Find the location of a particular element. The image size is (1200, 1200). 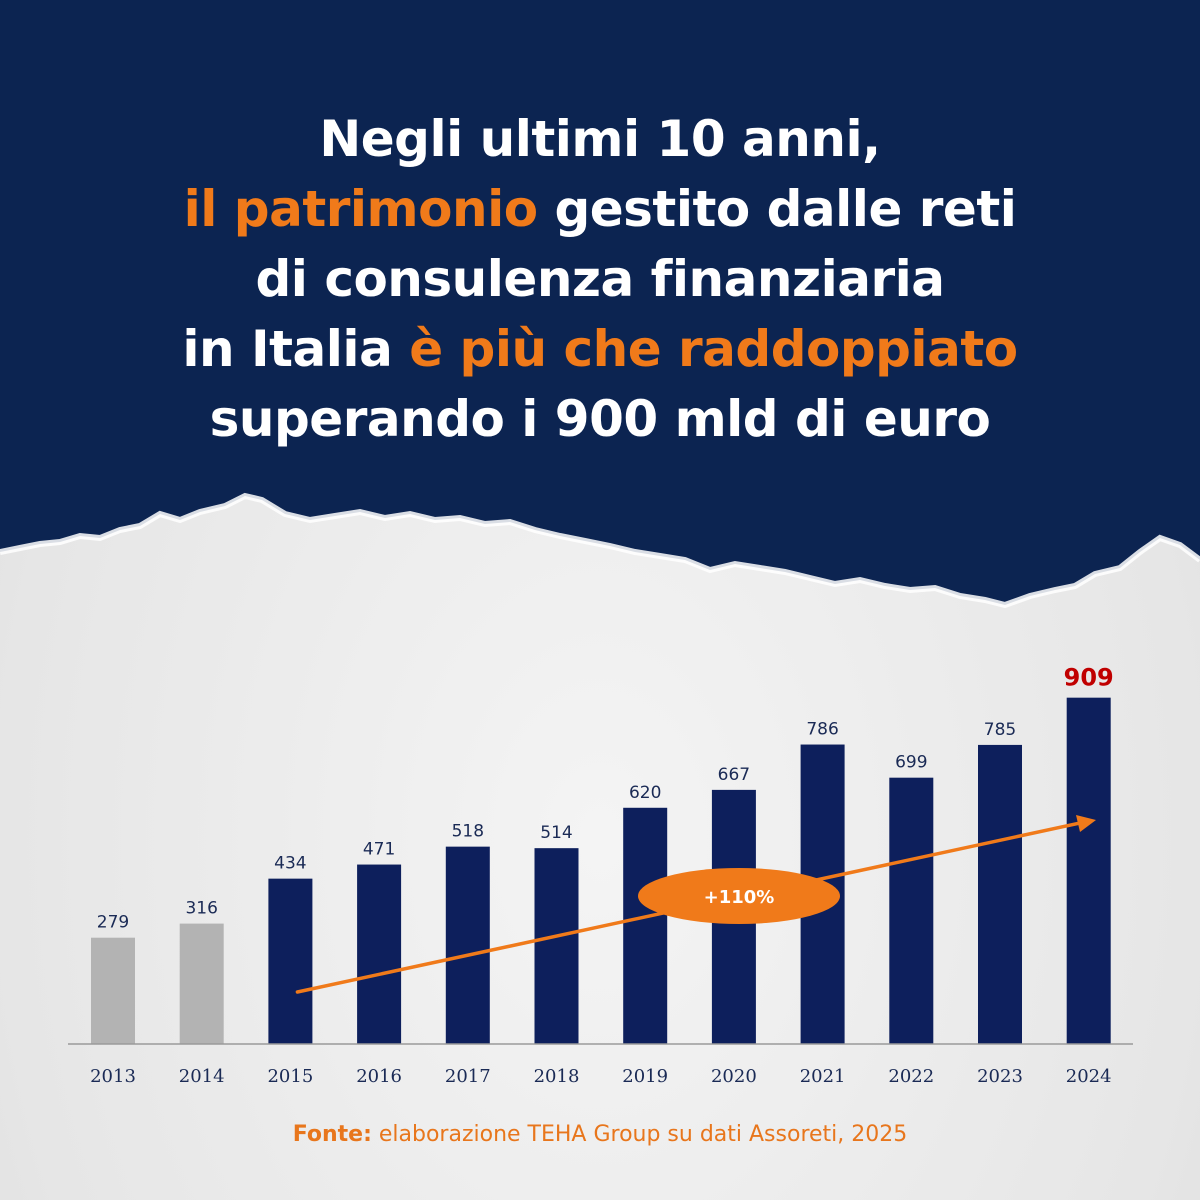

bar-2013 is located at coordinates (113, 990).